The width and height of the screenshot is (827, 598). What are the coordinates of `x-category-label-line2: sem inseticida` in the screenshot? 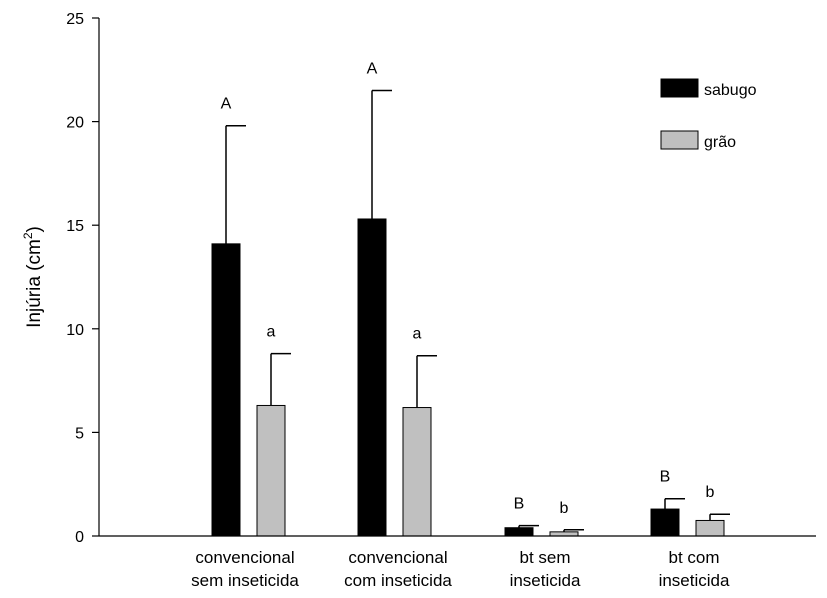 It's located at (245, 580).